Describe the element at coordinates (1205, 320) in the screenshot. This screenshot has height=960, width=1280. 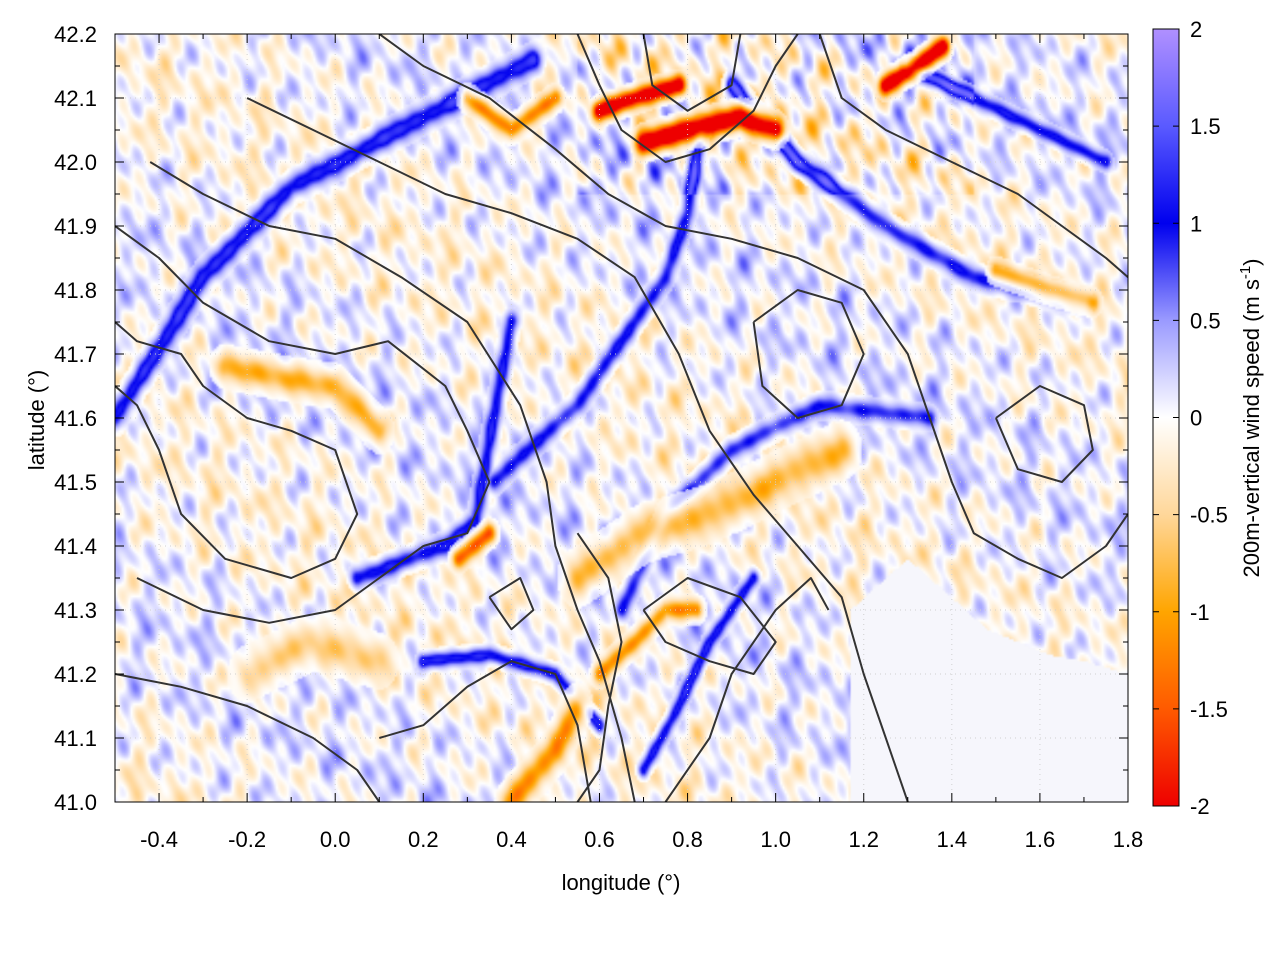
I see `colorbar-tick-label: 0.5` at that location.